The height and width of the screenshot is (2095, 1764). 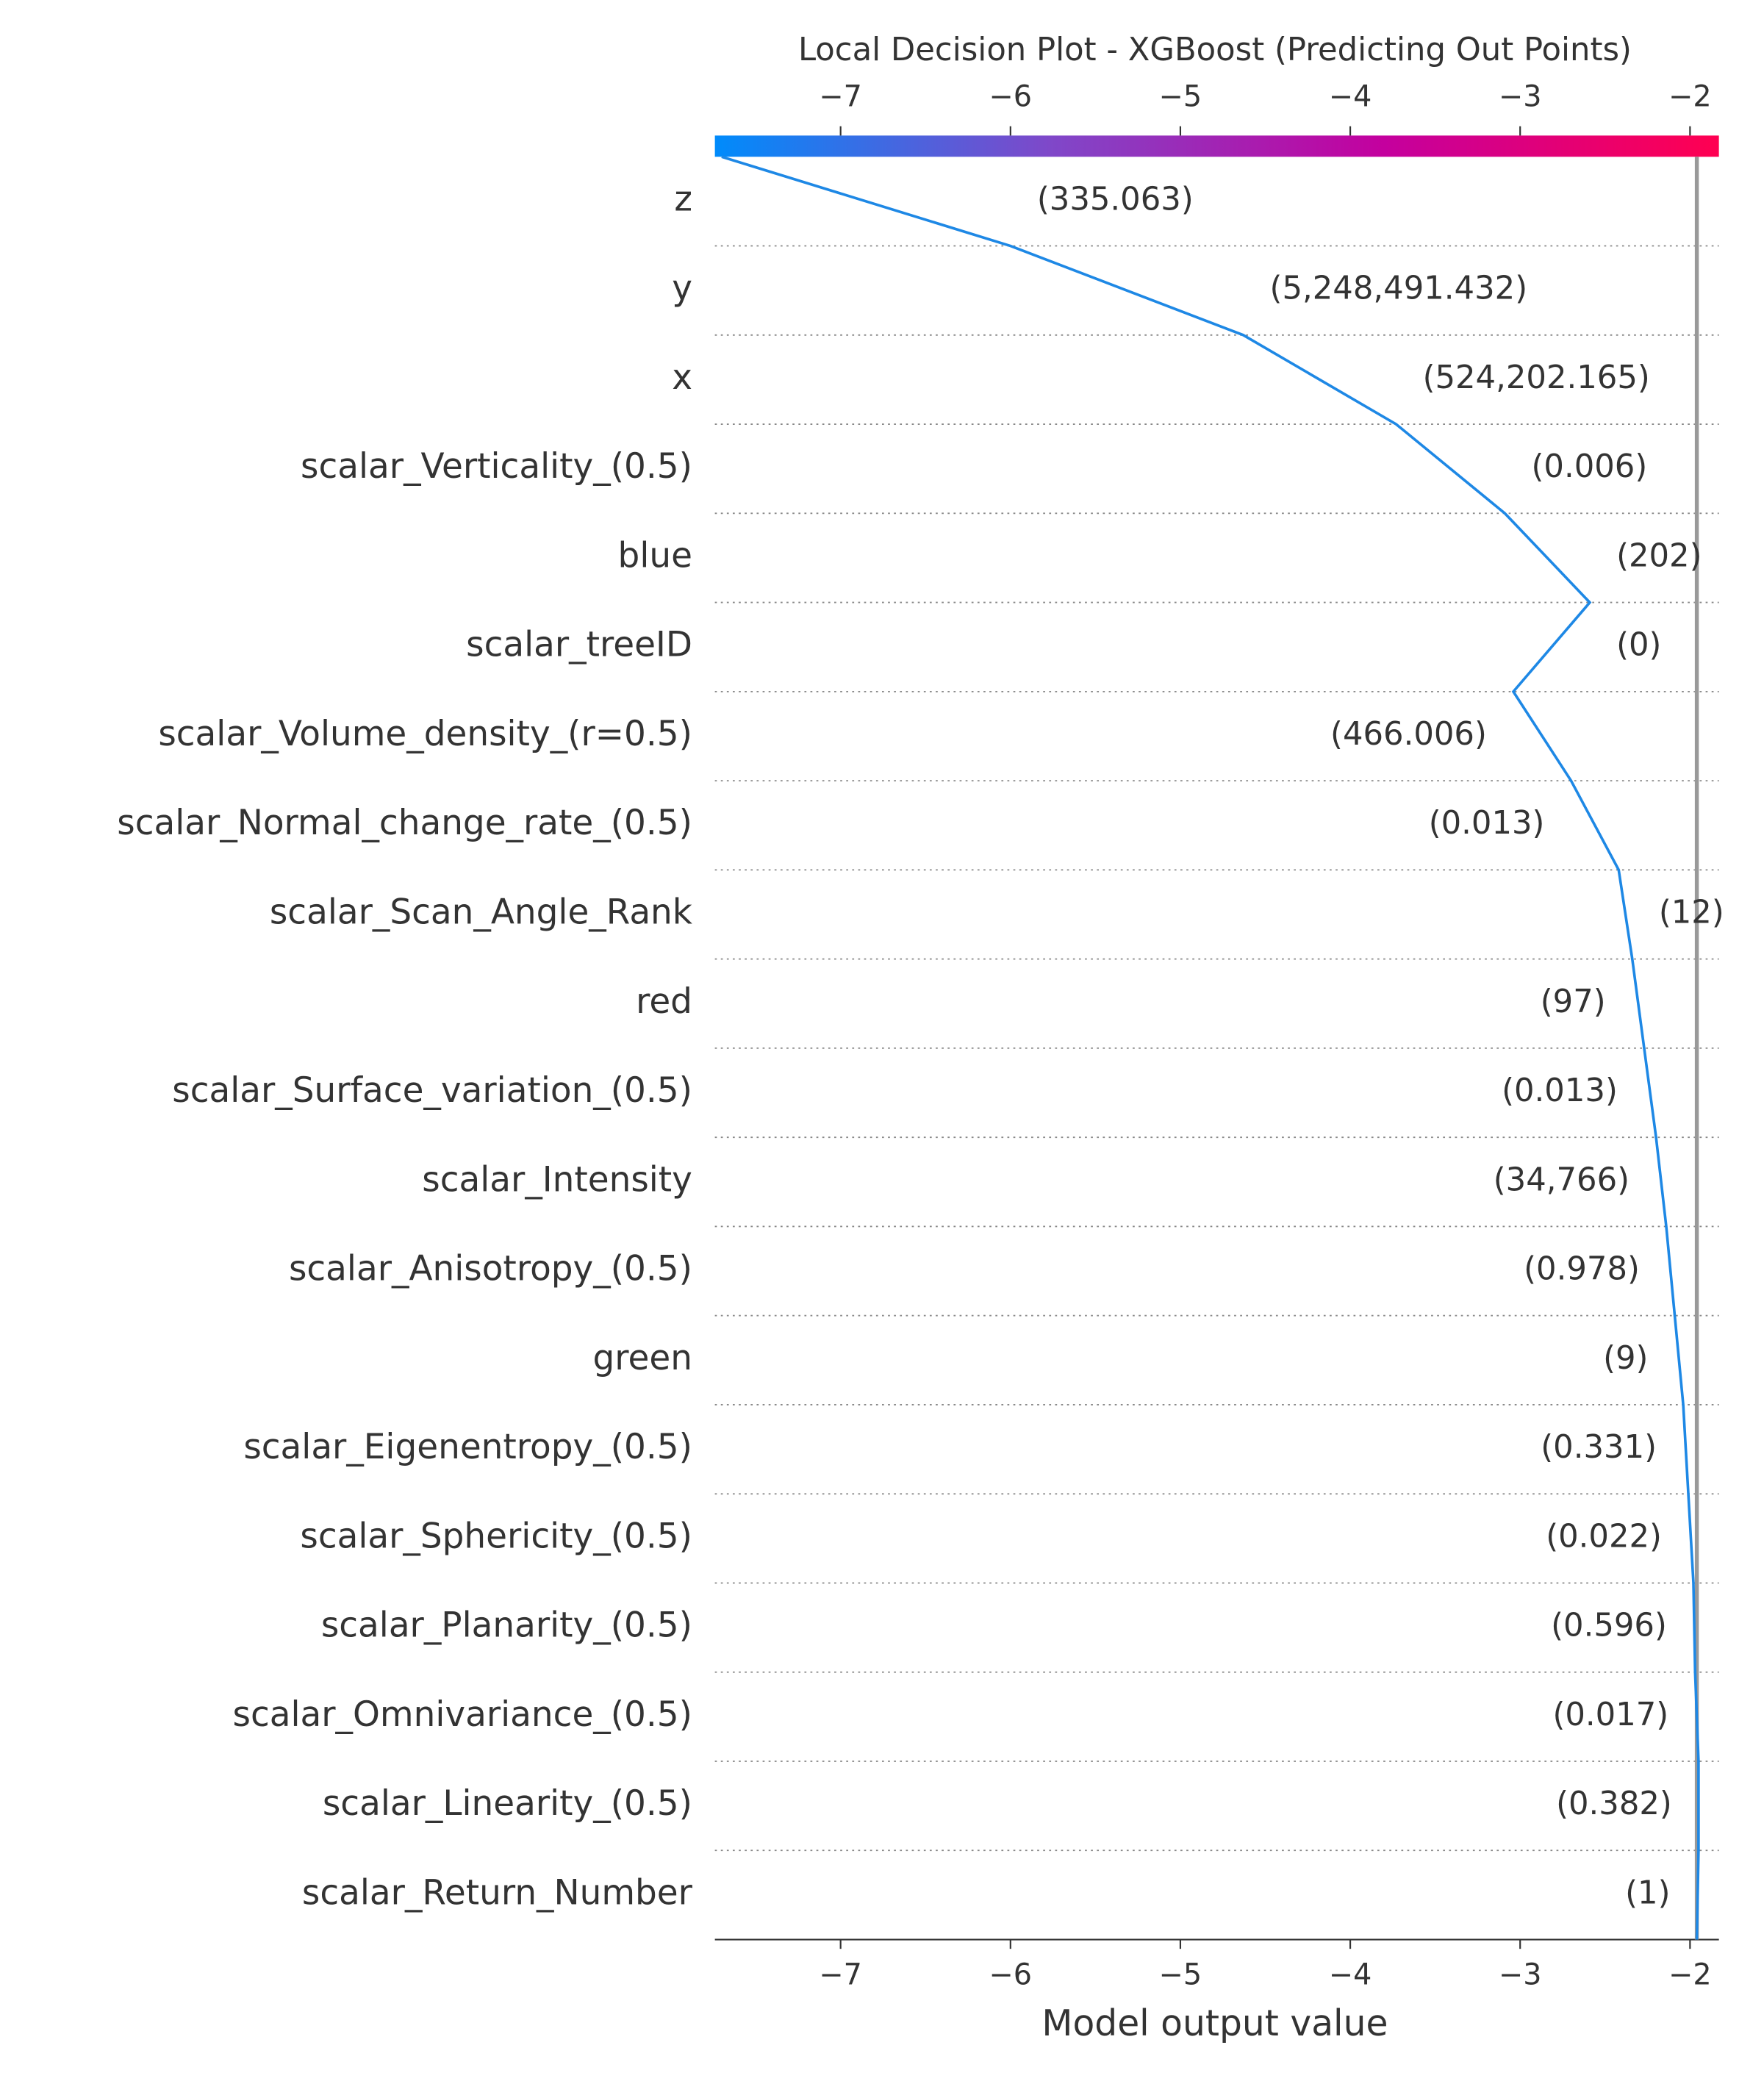 What do you see at coordinates (481, 912) in the screenshot?
I see `feature-label: scalar_Scan_Angle_Rank` at bounding box center [481, 912].